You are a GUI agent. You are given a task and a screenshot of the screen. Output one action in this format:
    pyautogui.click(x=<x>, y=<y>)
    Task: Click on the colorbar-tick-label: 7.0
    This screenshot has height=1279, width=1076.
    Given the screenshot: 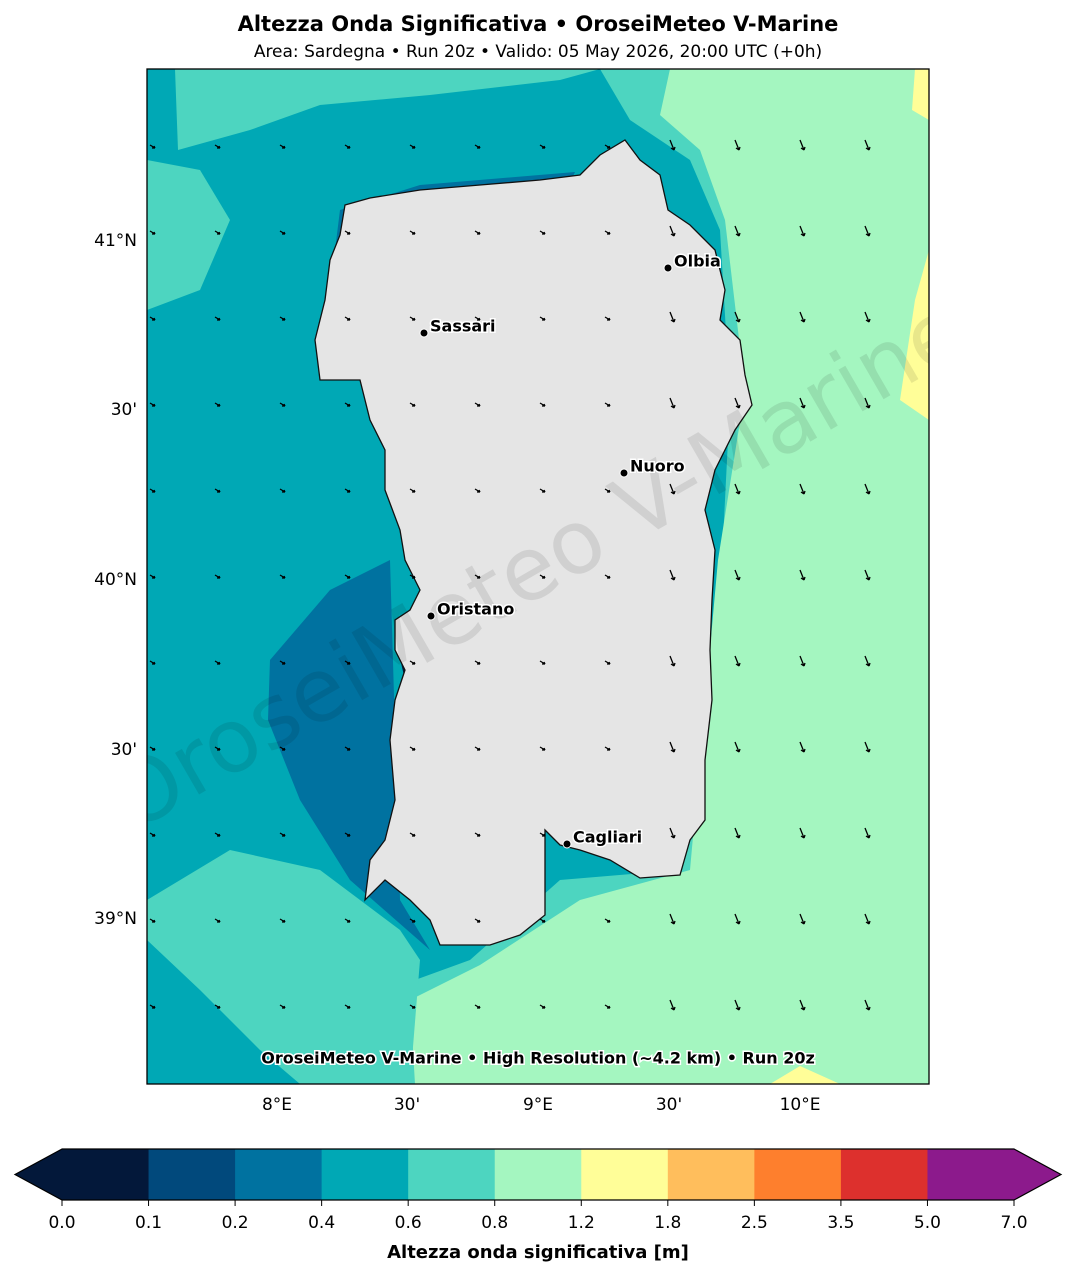 What is the action you would take?
    pyautogui.click(x=1013, y=1223)
    